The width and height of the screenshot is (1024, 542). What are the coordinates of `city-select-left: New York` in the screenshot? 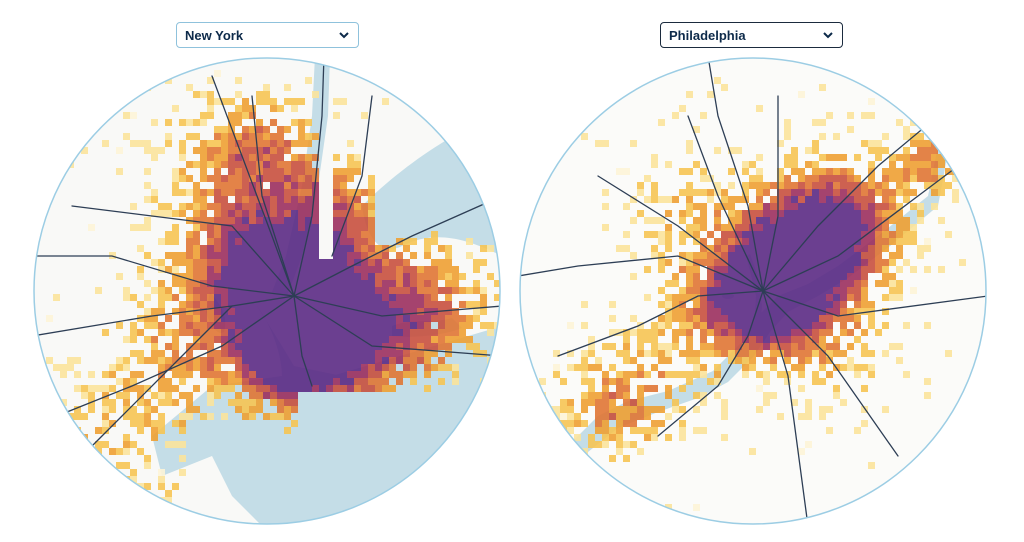 It's located at (267, 35).